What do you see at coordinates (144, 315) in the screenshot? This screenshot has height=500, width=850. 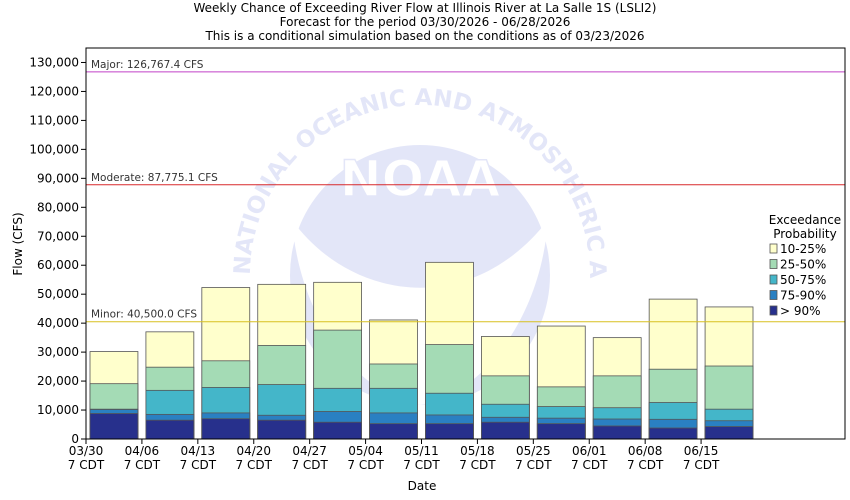 I see `threshold-label-minor: Minor: 40,500.0 CFS` at bounding box center [144, 315].